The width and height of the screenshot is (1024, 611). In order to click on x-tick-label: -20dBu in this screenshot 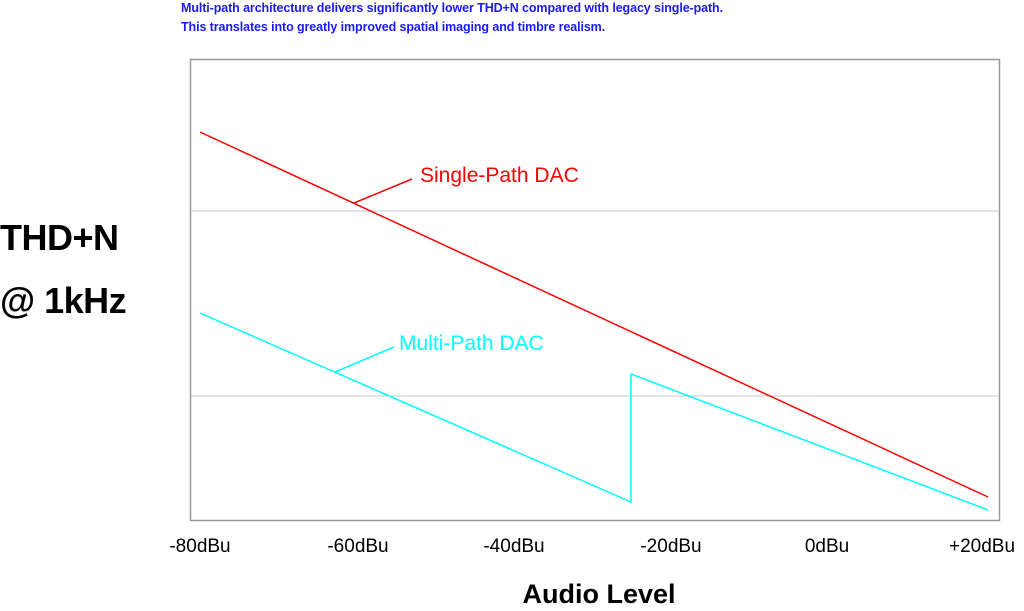, I will do `click(671, 546)`.